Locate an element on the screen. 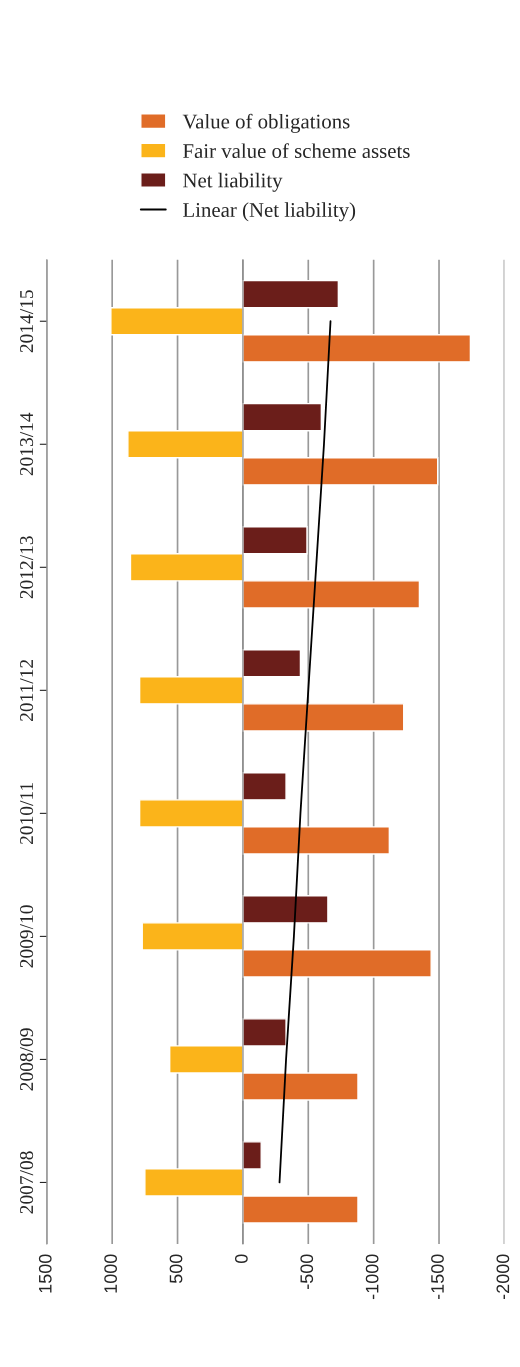 This screenshot has height=1367, width=520. y-tick-label: 2007/08 is located at coordinates (27, 1182).